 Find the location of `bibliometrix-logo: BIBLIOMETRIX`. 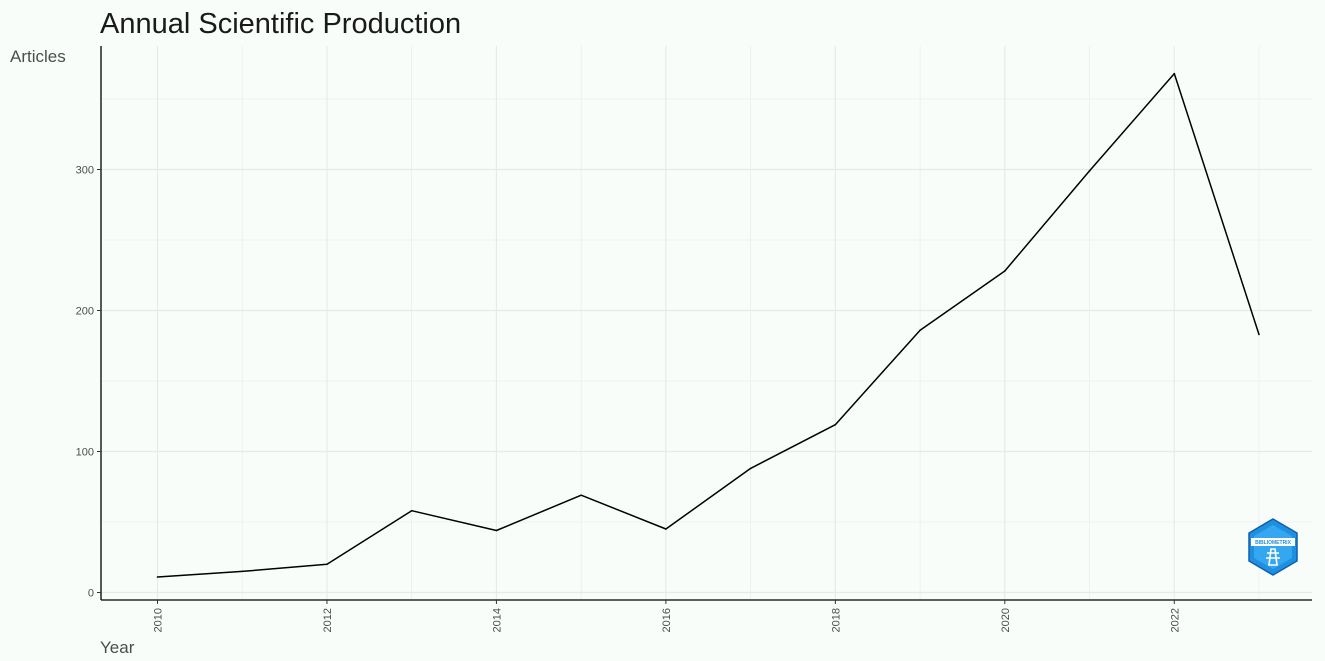

bibliometrix-logo: BIBLIOMETRIX is located at coordinates (1273, 547).